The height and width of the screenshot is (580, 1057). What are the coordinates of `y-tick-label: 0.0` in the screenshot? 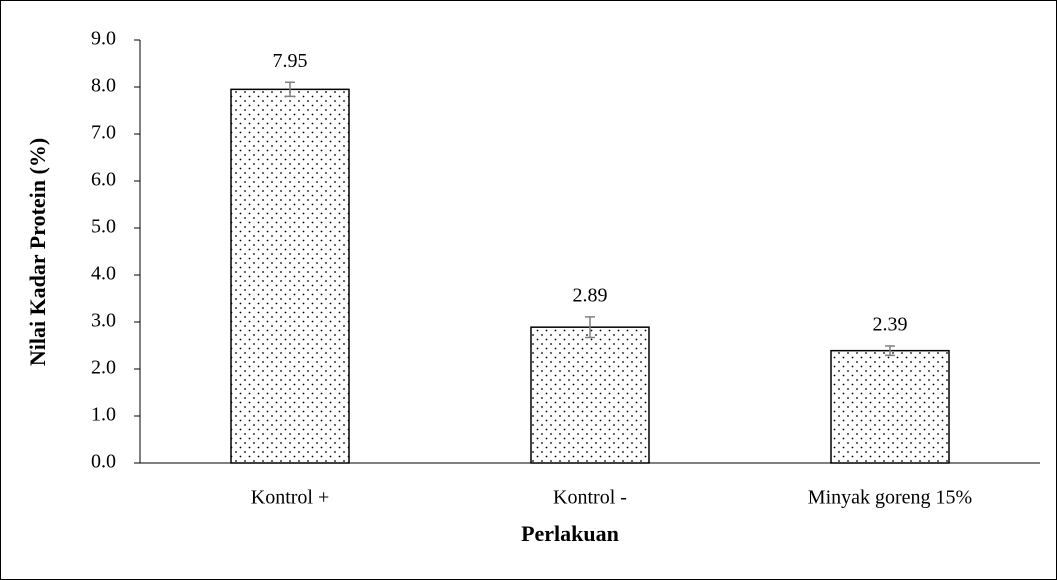 It's located at (103, 462).